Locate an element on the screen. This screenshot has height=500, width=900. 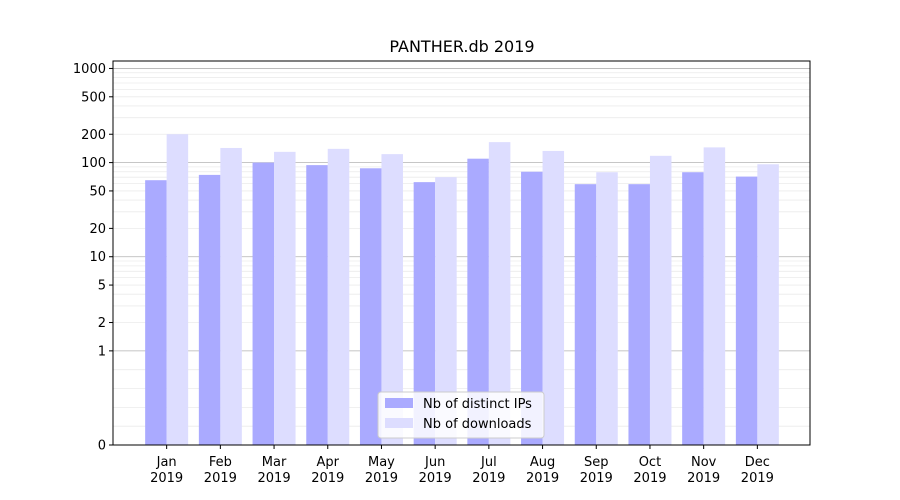
y-tick-label: 10 is located at coordinates (97, 257).